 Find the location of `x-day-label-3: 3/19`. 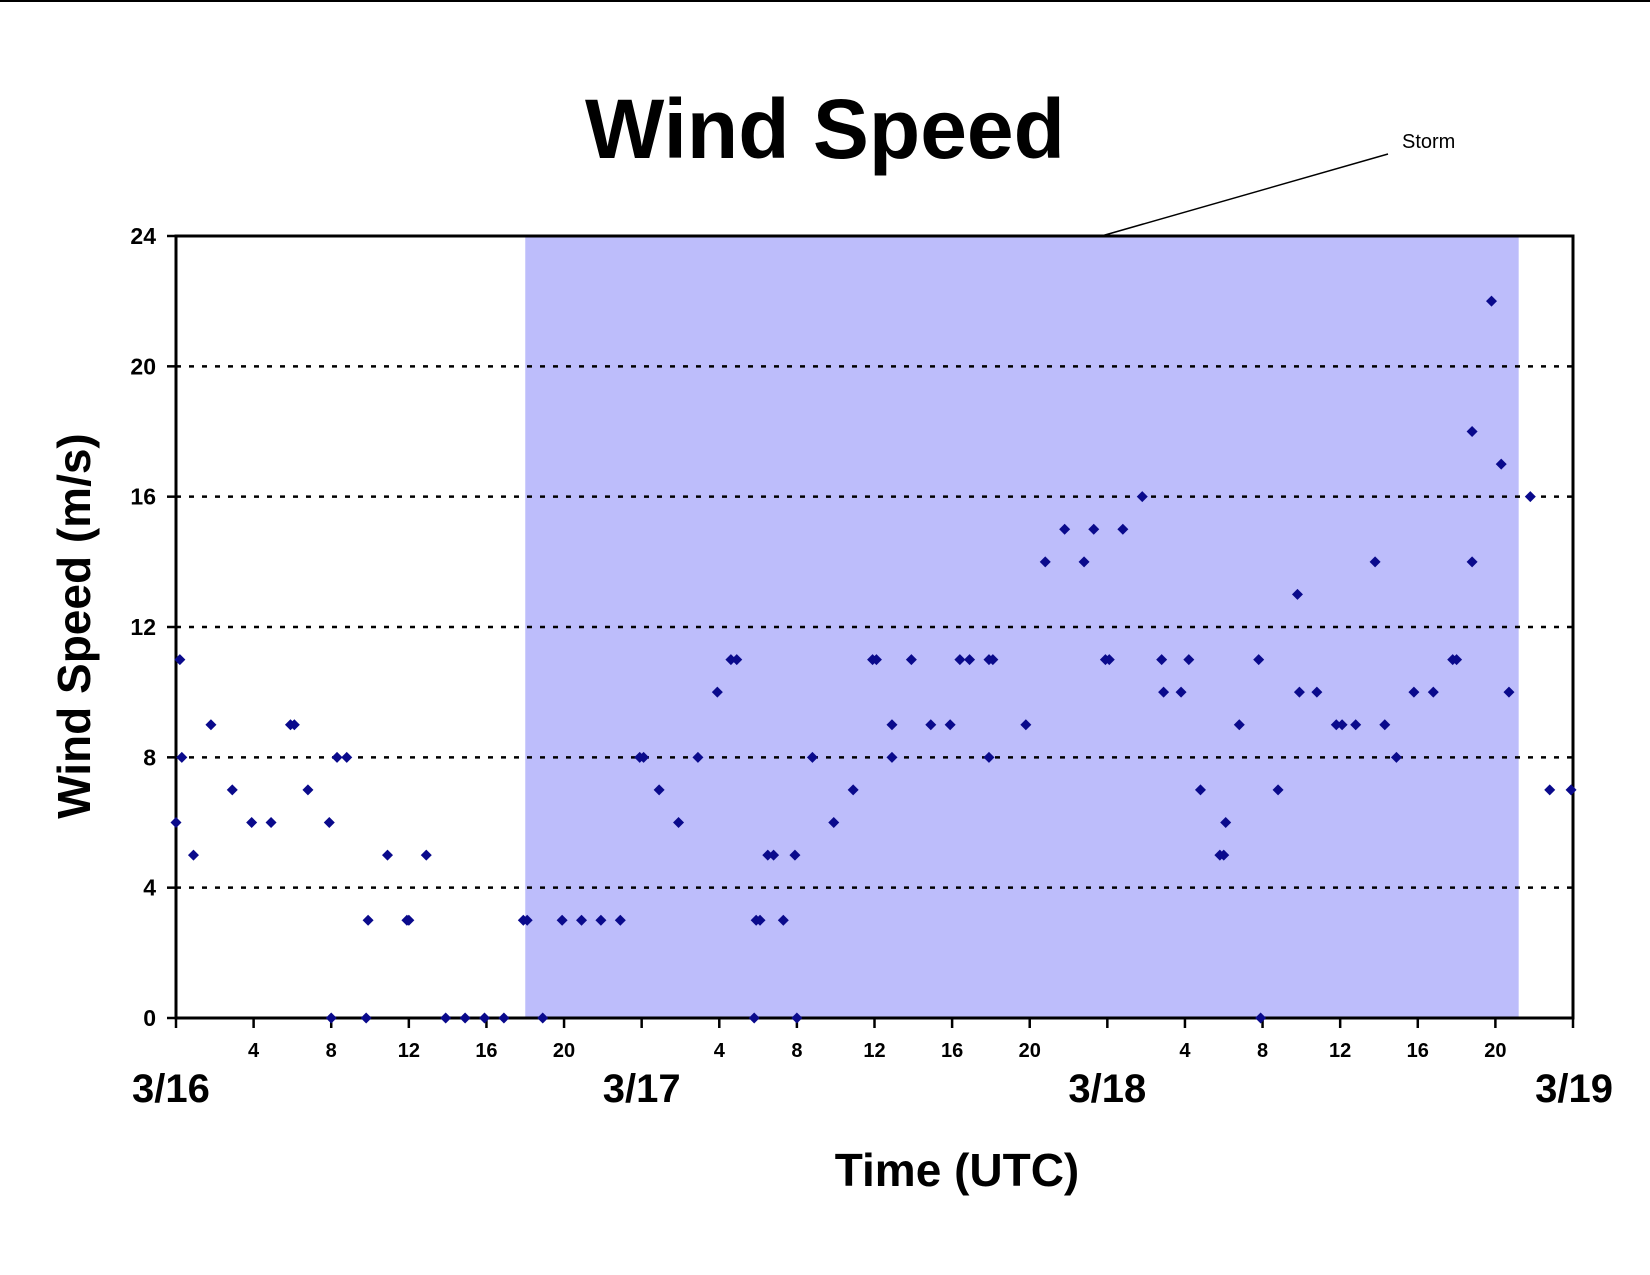

x-day-label-3: 3/19 is located at coordinates (1574, 1089).